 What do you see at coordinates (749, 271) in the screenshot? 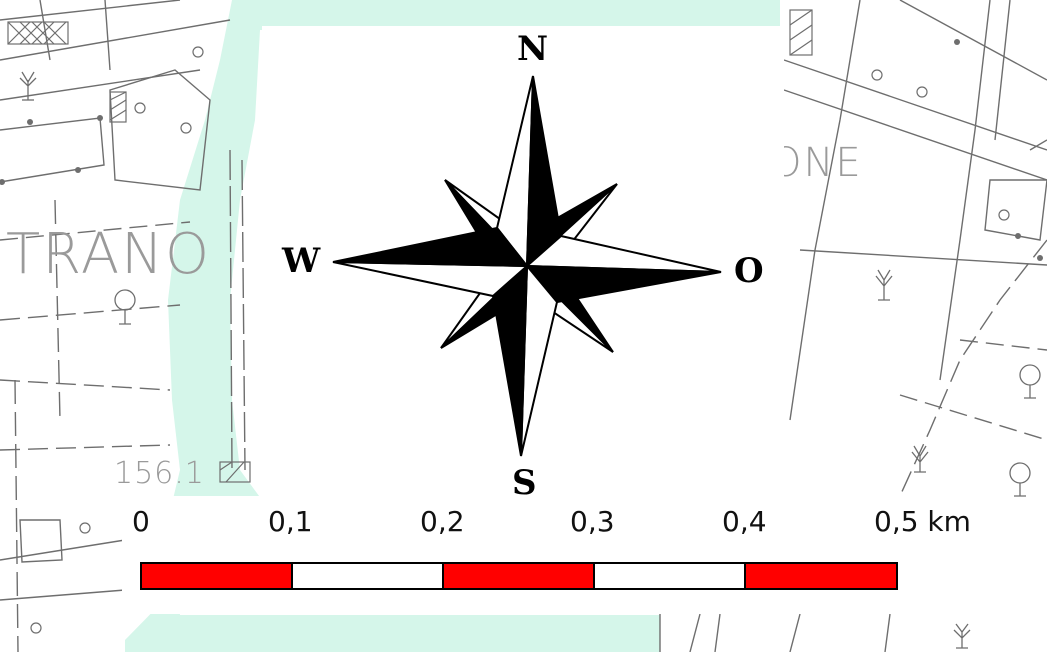
I see `compass-east-label: O` at bounding box center [749, 271].